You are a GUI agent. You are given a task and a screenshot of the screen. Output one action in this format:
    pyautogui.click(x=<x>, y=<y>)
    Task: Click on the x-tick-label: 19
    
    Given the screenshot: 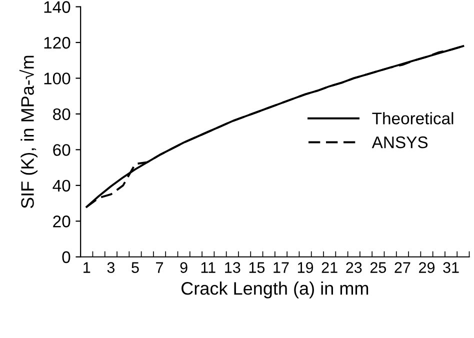 What is the action you would take?
    pyautogui.click(x=306, y=267)
    